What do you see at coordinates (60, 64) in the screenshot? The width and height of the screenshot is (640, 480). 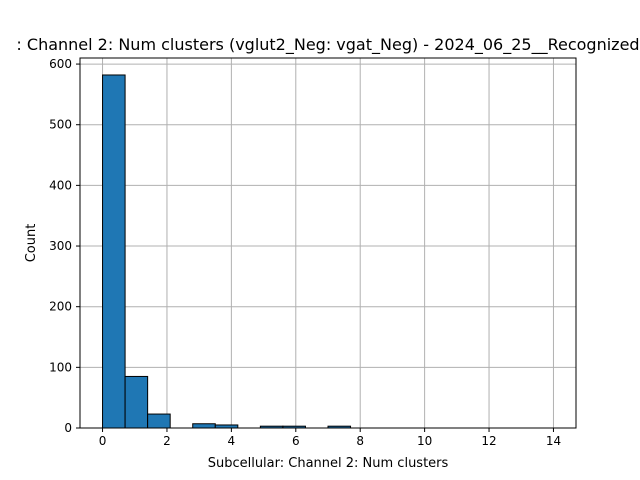 I see `y-tick-label: 600` at bounding box center [60, 64].